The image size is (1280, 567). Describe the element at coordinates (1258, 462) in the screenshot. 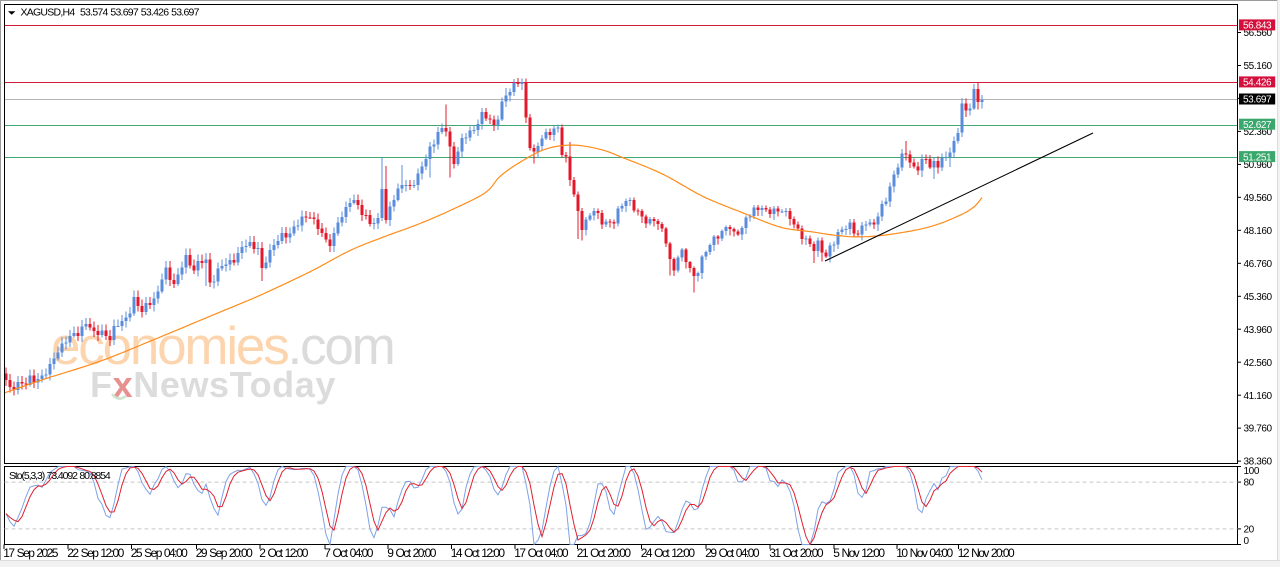

I see `svg-text: 38.360` at that location.